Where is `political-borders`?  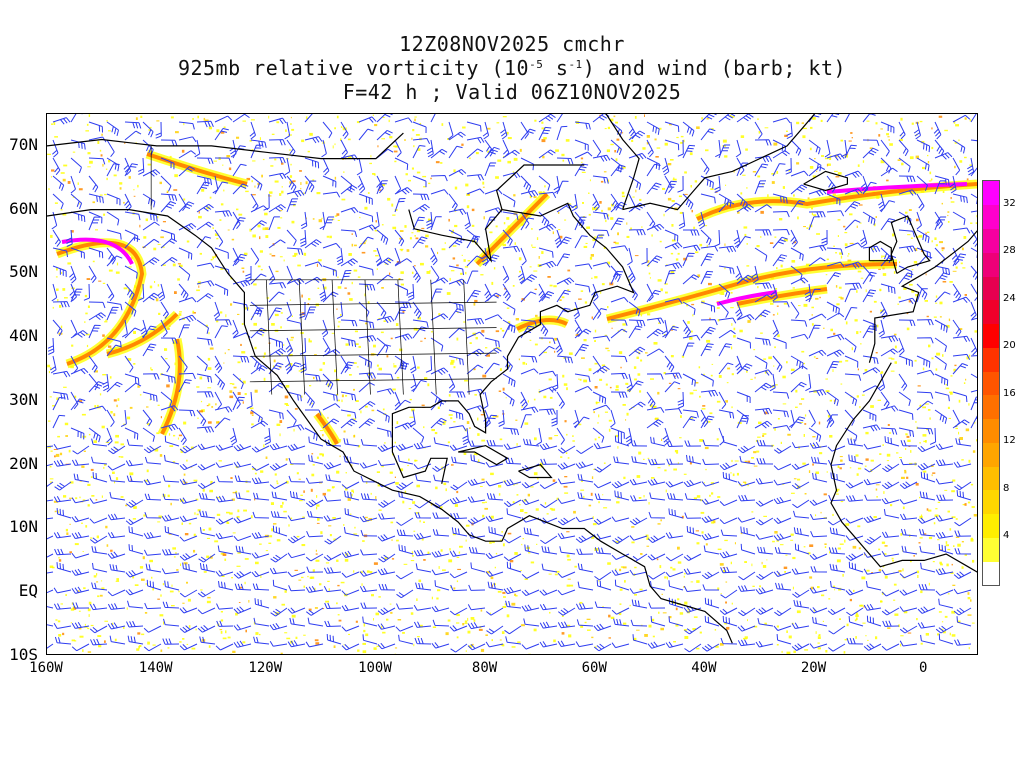 political-borders is located at coordinates (323, 270).